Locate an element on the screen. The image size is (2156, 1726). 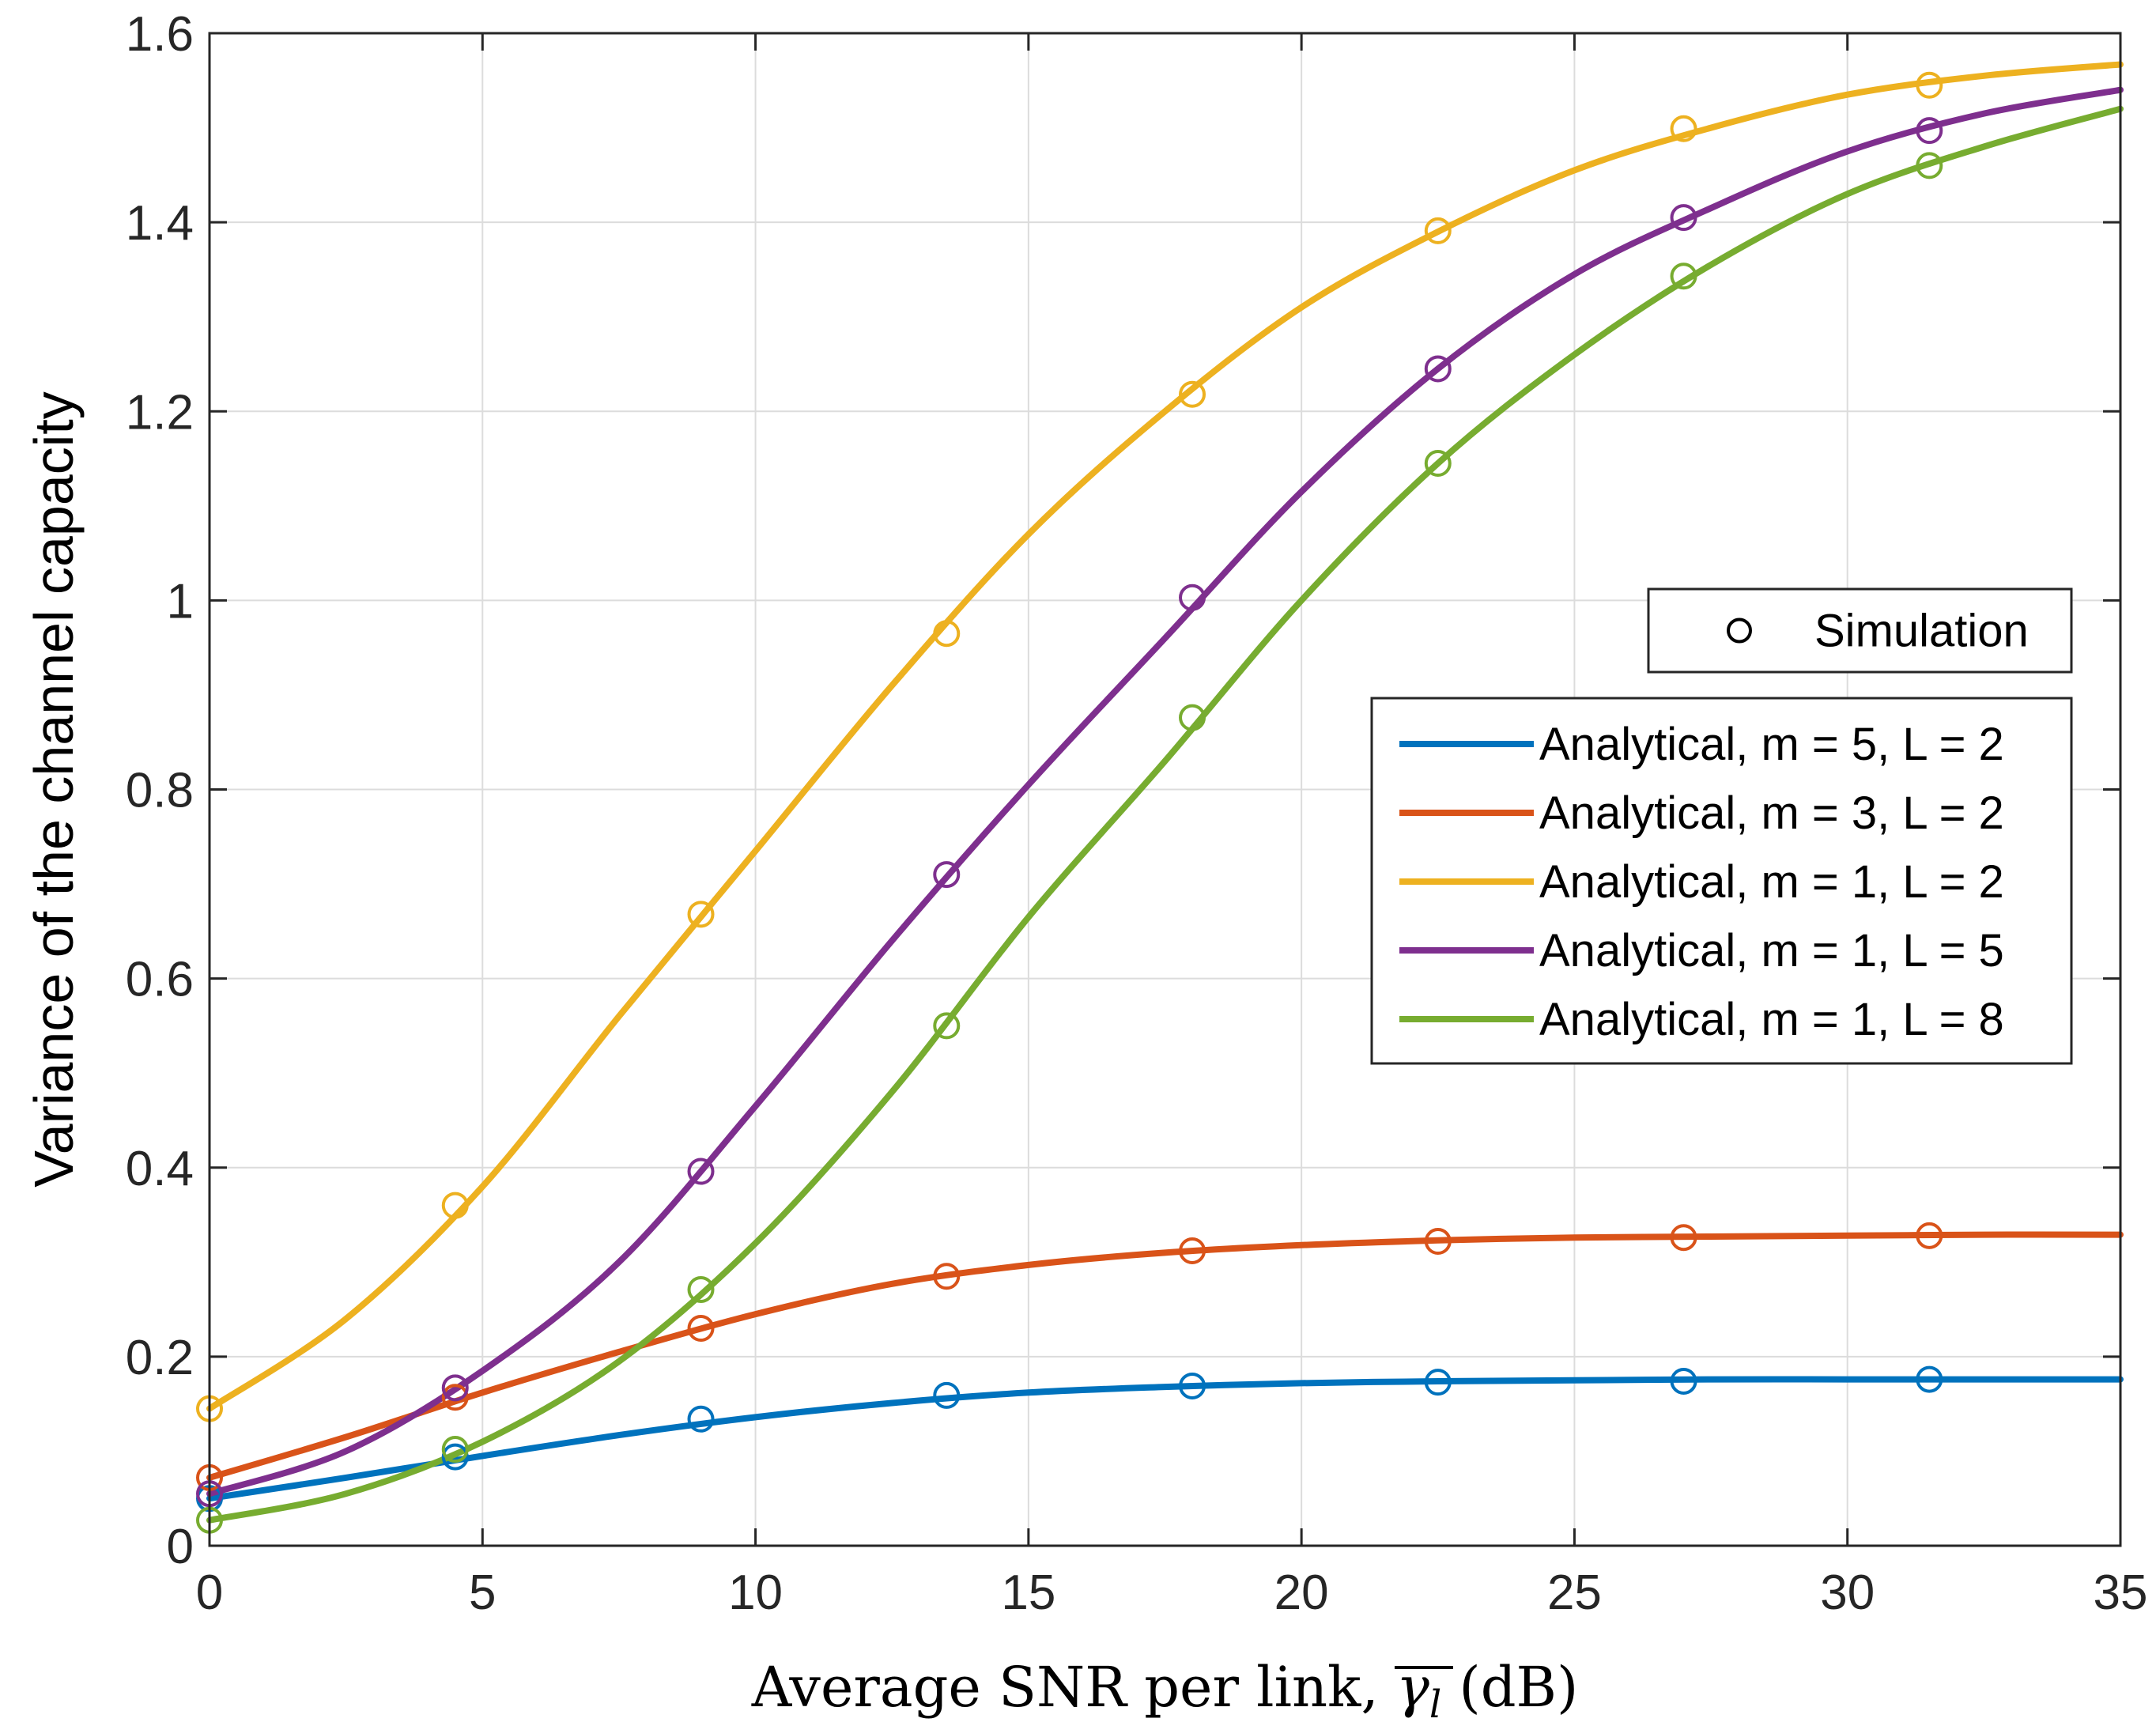
y-axis-label: Variance of the channel capacity is located at coordinates (54, 789).